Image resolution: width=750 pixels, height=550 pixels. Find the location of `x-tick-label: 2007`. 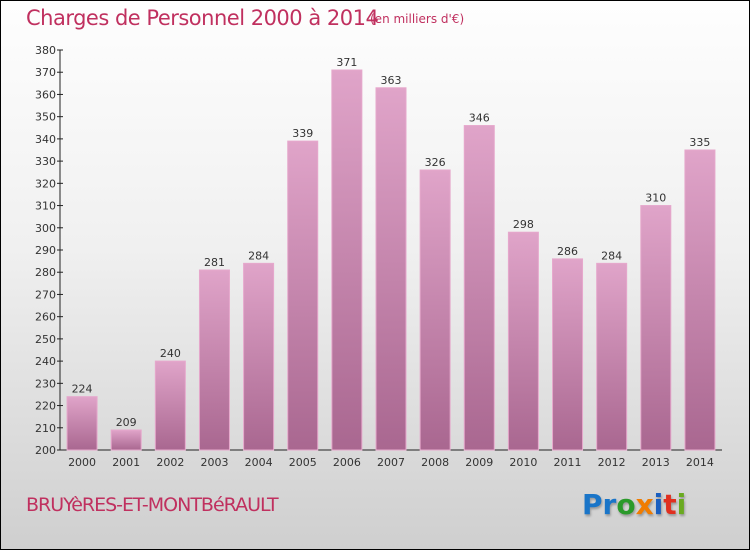

x-tick-label: 2007 is located at coordinates (391, 462).